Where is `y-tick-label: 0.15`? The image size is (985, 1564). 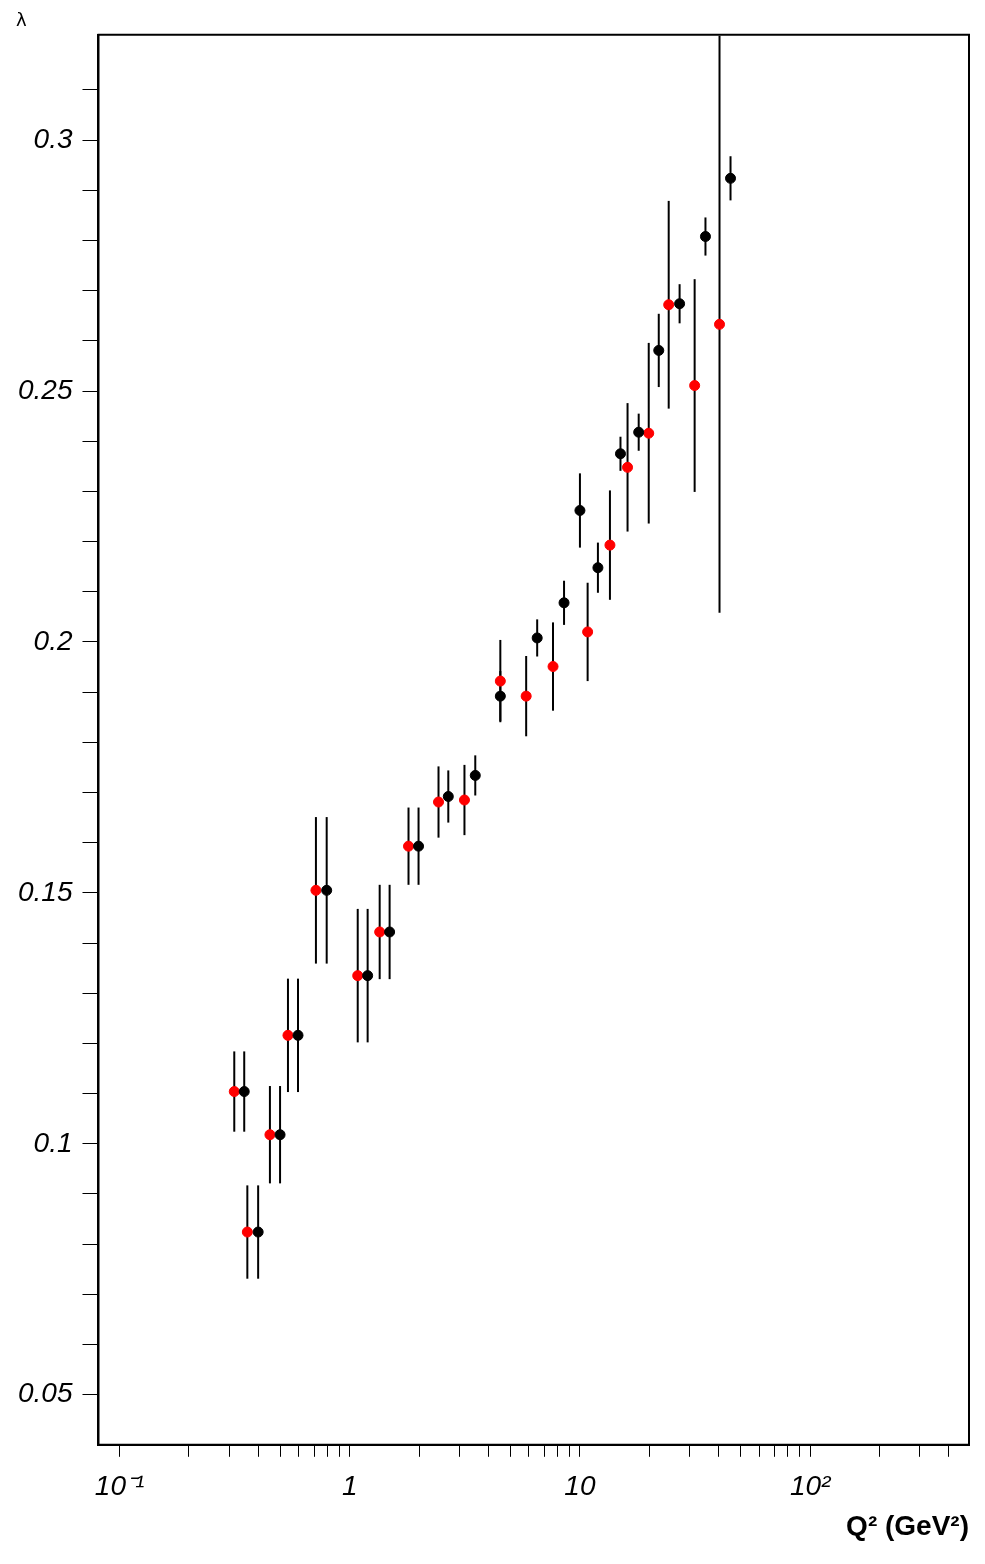 y-tick-label: 0.15 is located at coordinates (45, 891).